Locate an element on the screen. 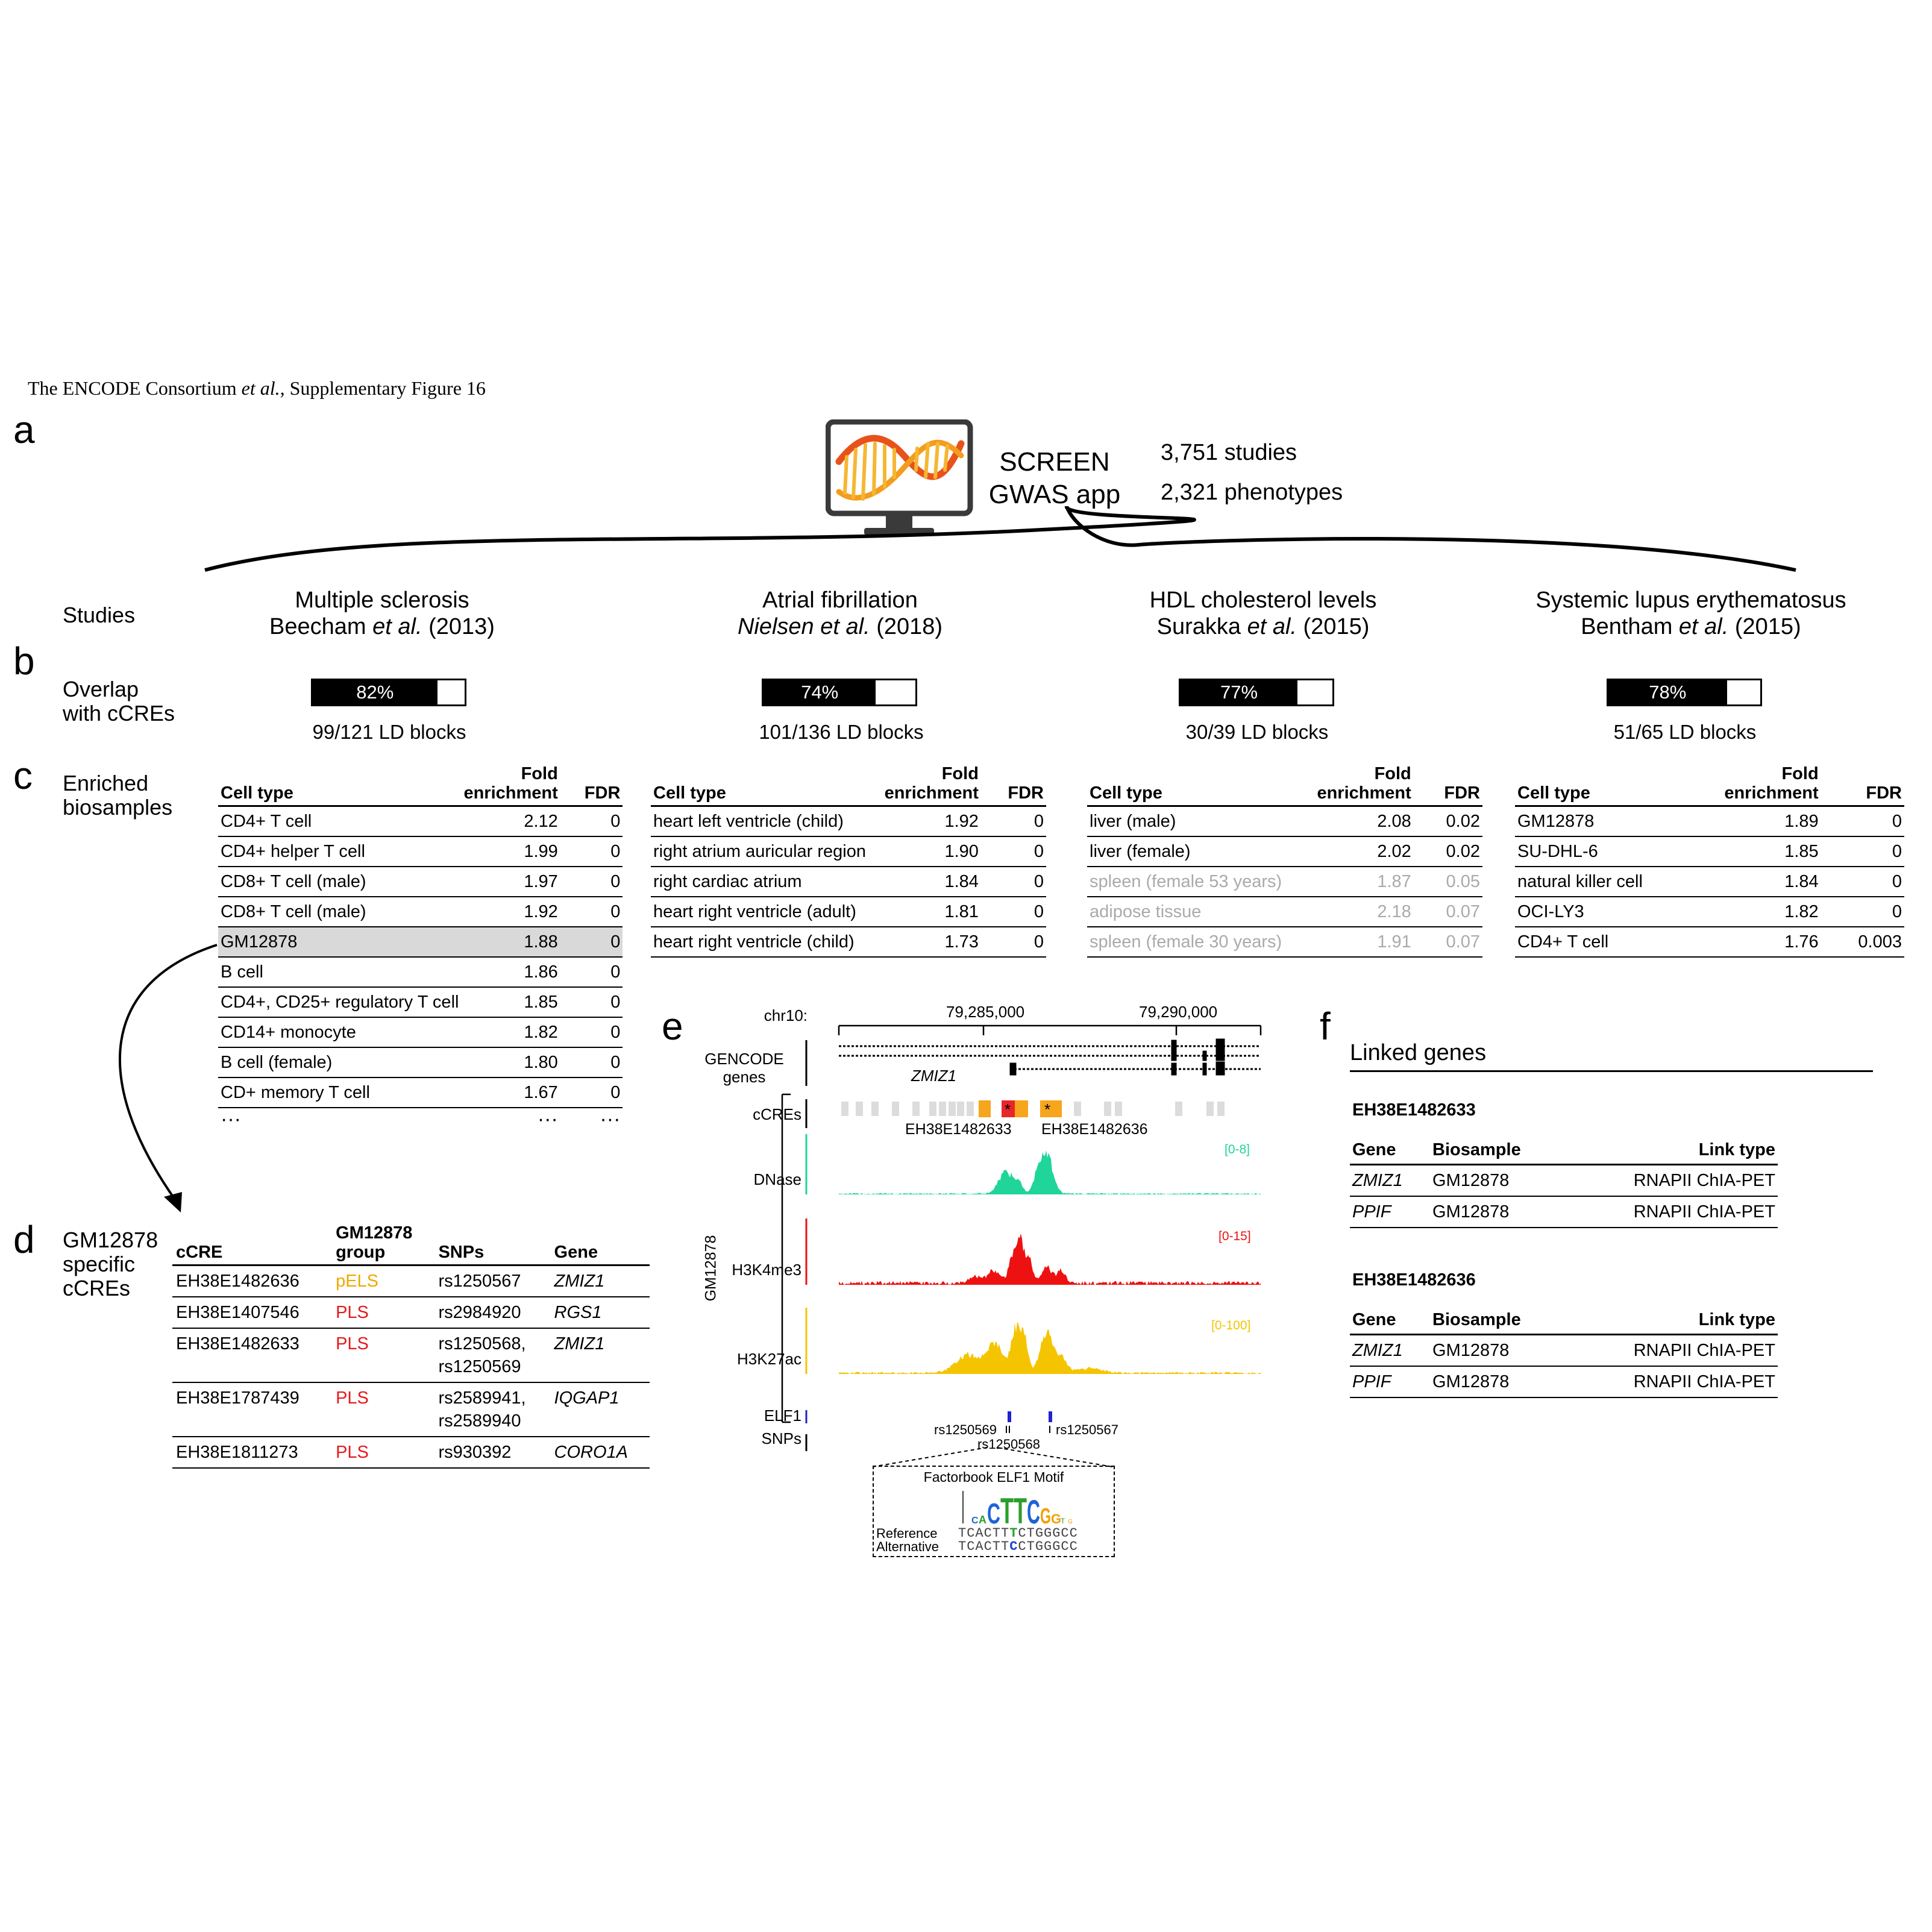  cell-type: adipose tissue is located at coordinates (1196, 912).